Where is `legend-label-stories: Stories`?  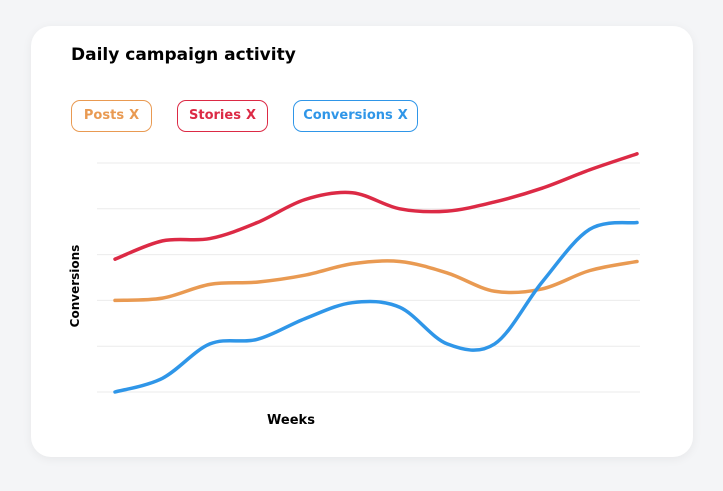
legend-label-stories: Stories is located at coordinates (215, 115).